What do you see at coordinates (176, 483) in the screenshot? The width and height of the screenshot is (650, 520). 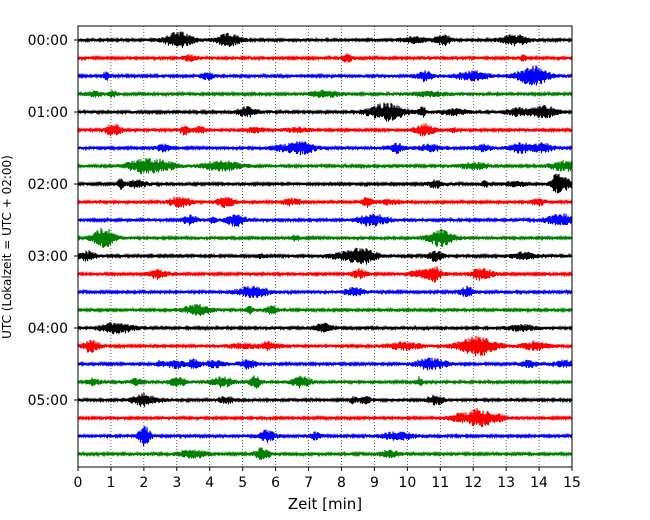 I see `x-tick-label: 3` at bounding box center [176, 483].